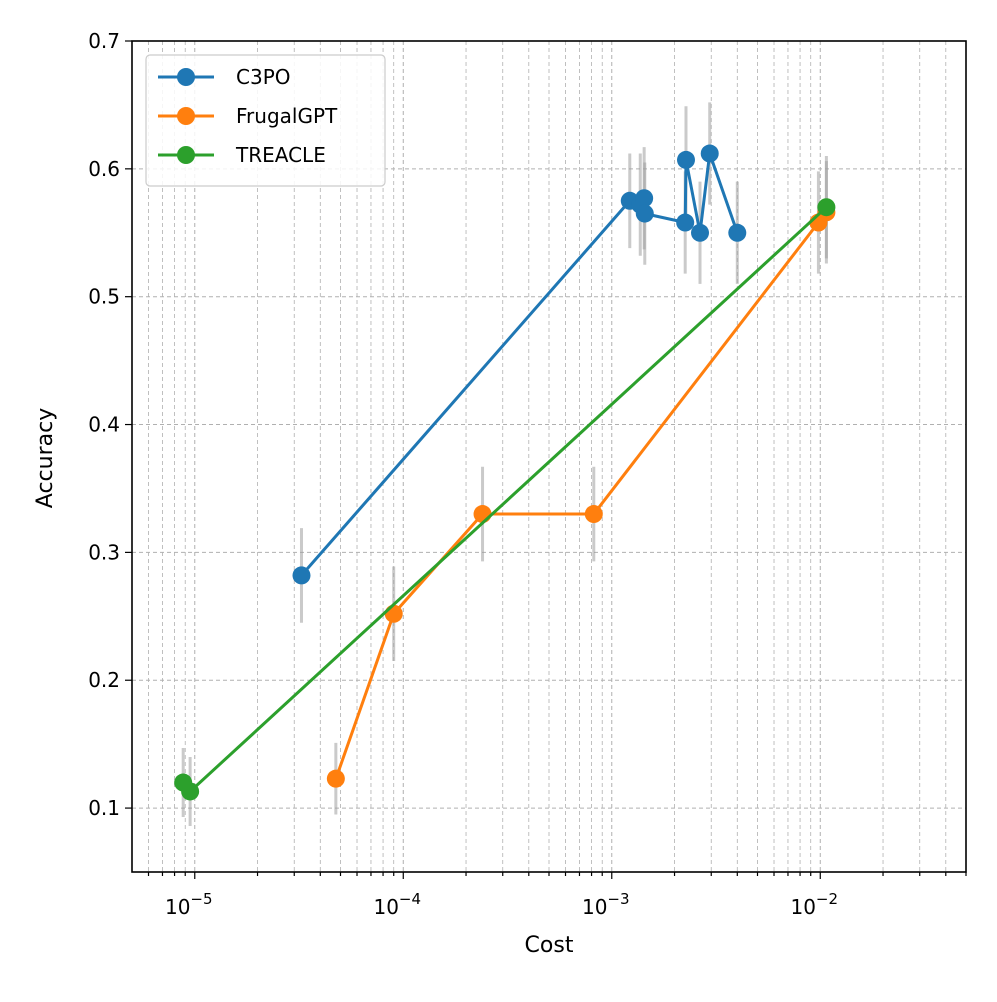 This screenshot has width=997, height=1002. Describe the element at coordinates (263, 77) in the screenshot. I see `legend-label-c3po: C3PO` at that location.